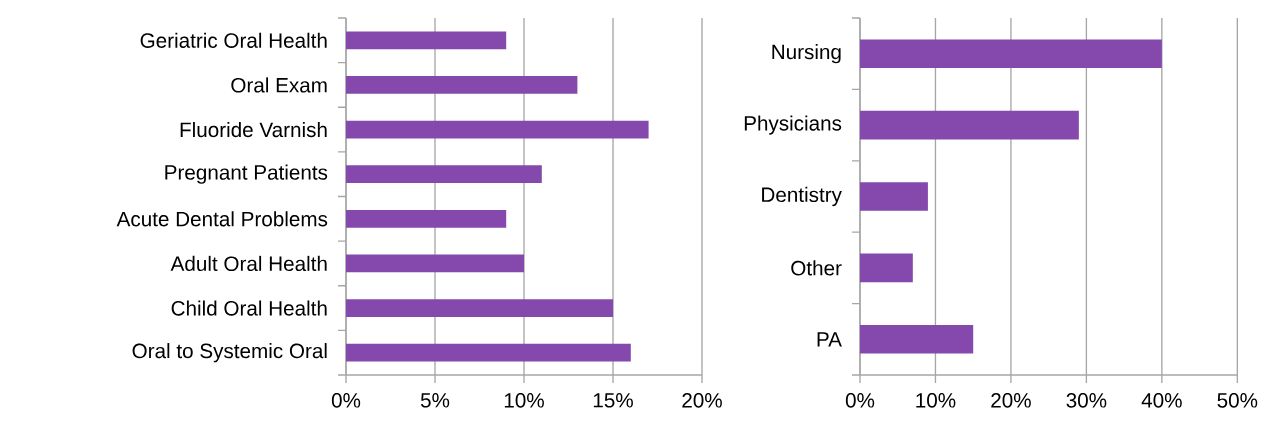 This screenshot has height=421, width=1274. What do you see at coordinates (793, 125) in the screenshot?
I see `y-tick-label: Physicians` at bounding box center [793, 125].